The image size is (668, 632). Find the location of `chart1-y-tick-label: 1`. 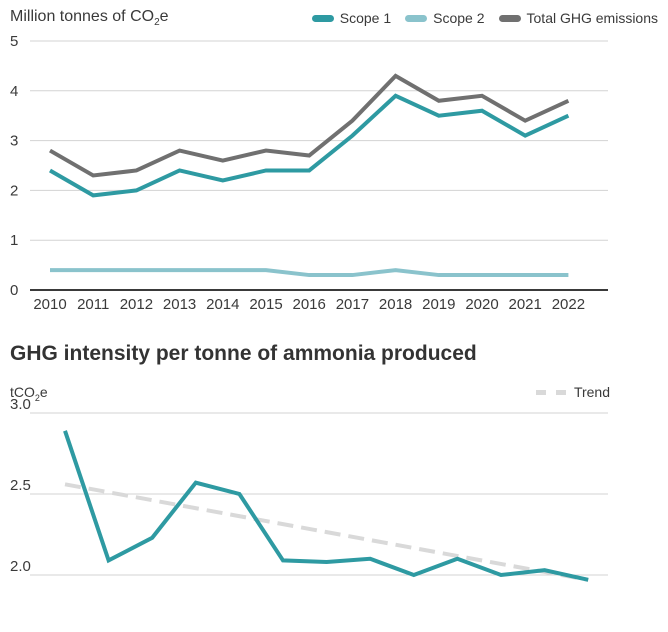

chart1-y-tick-label: 1 is located at coordinates (14, 240).